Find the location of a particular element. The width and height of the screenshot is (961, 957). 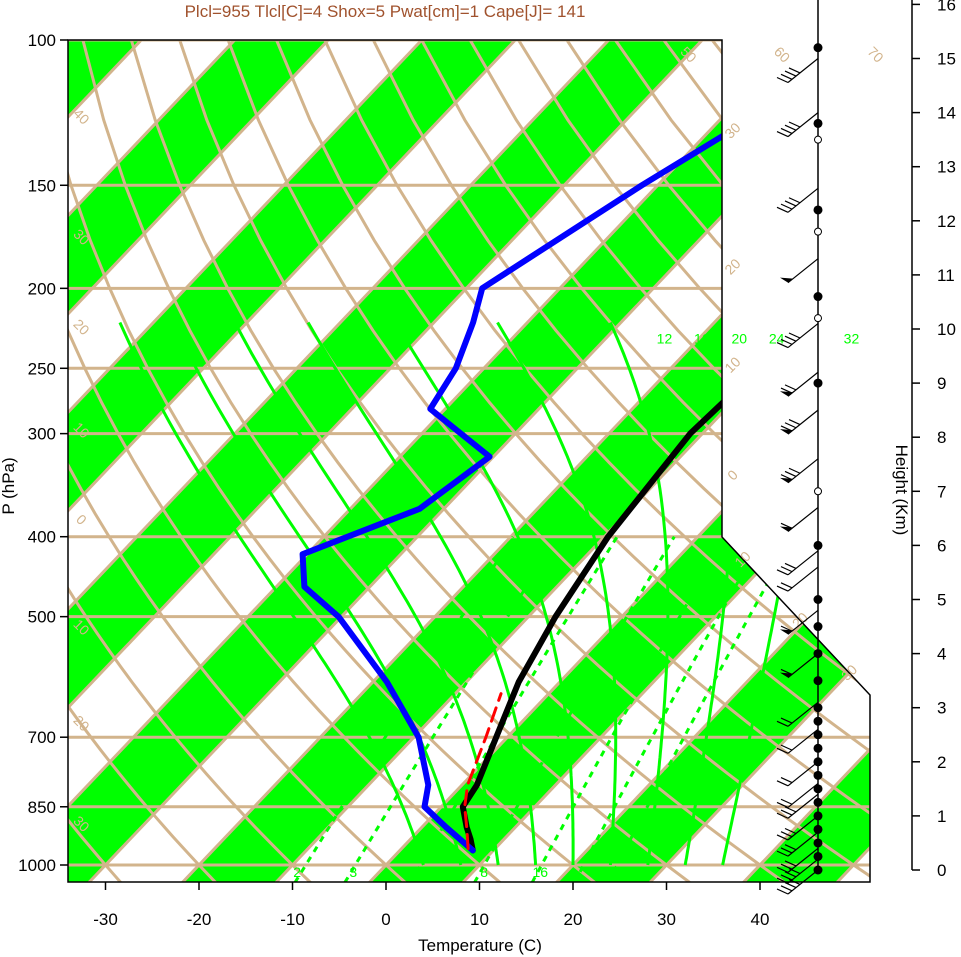

isotherm-band is located at coordinates (797, 461).